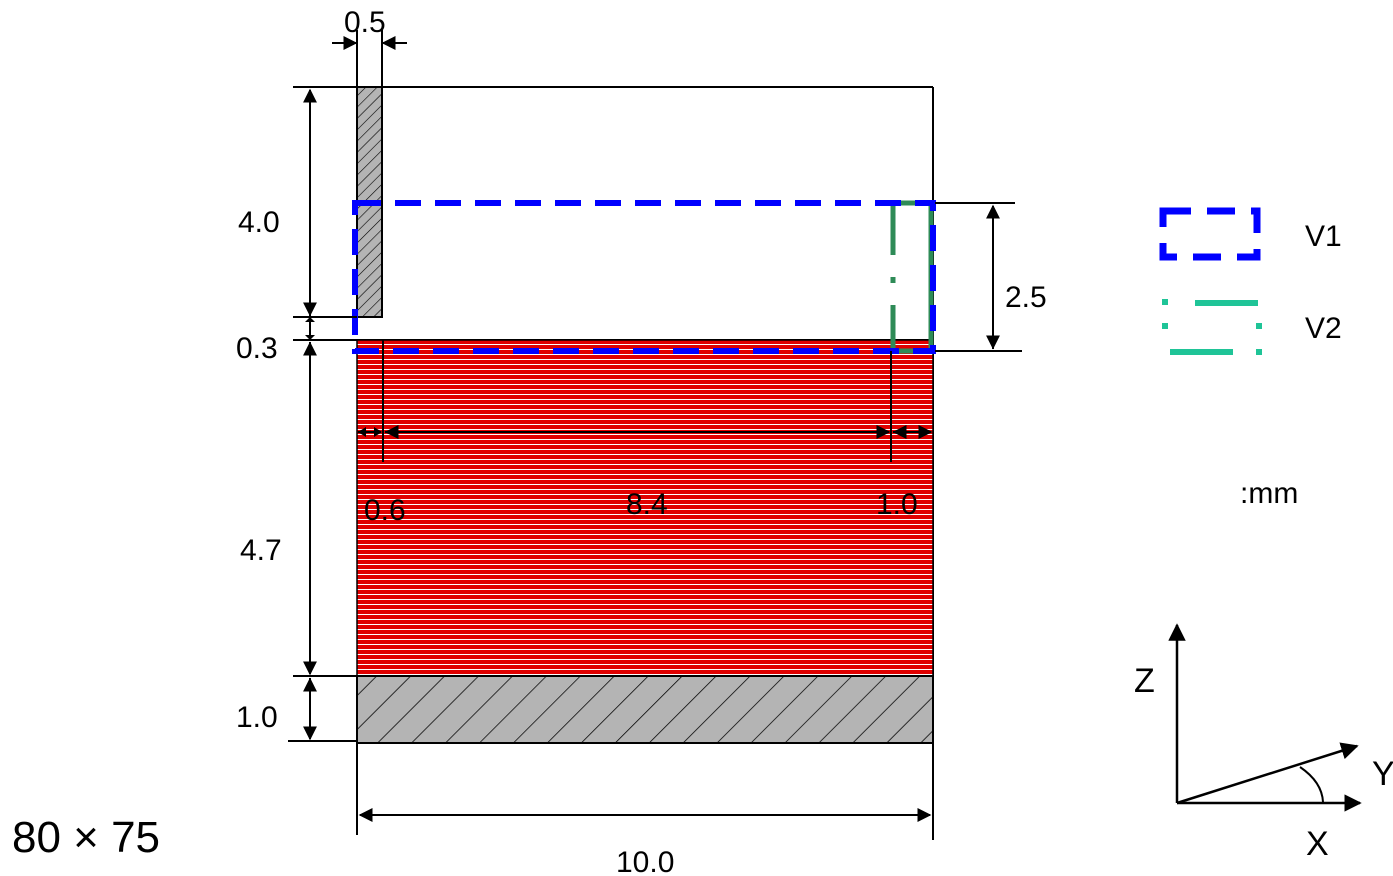  What do you see at coordinates (369, 46) in the screenshot?
I see `dimension-top-width: 0.5` at bounding box center [369, 46].